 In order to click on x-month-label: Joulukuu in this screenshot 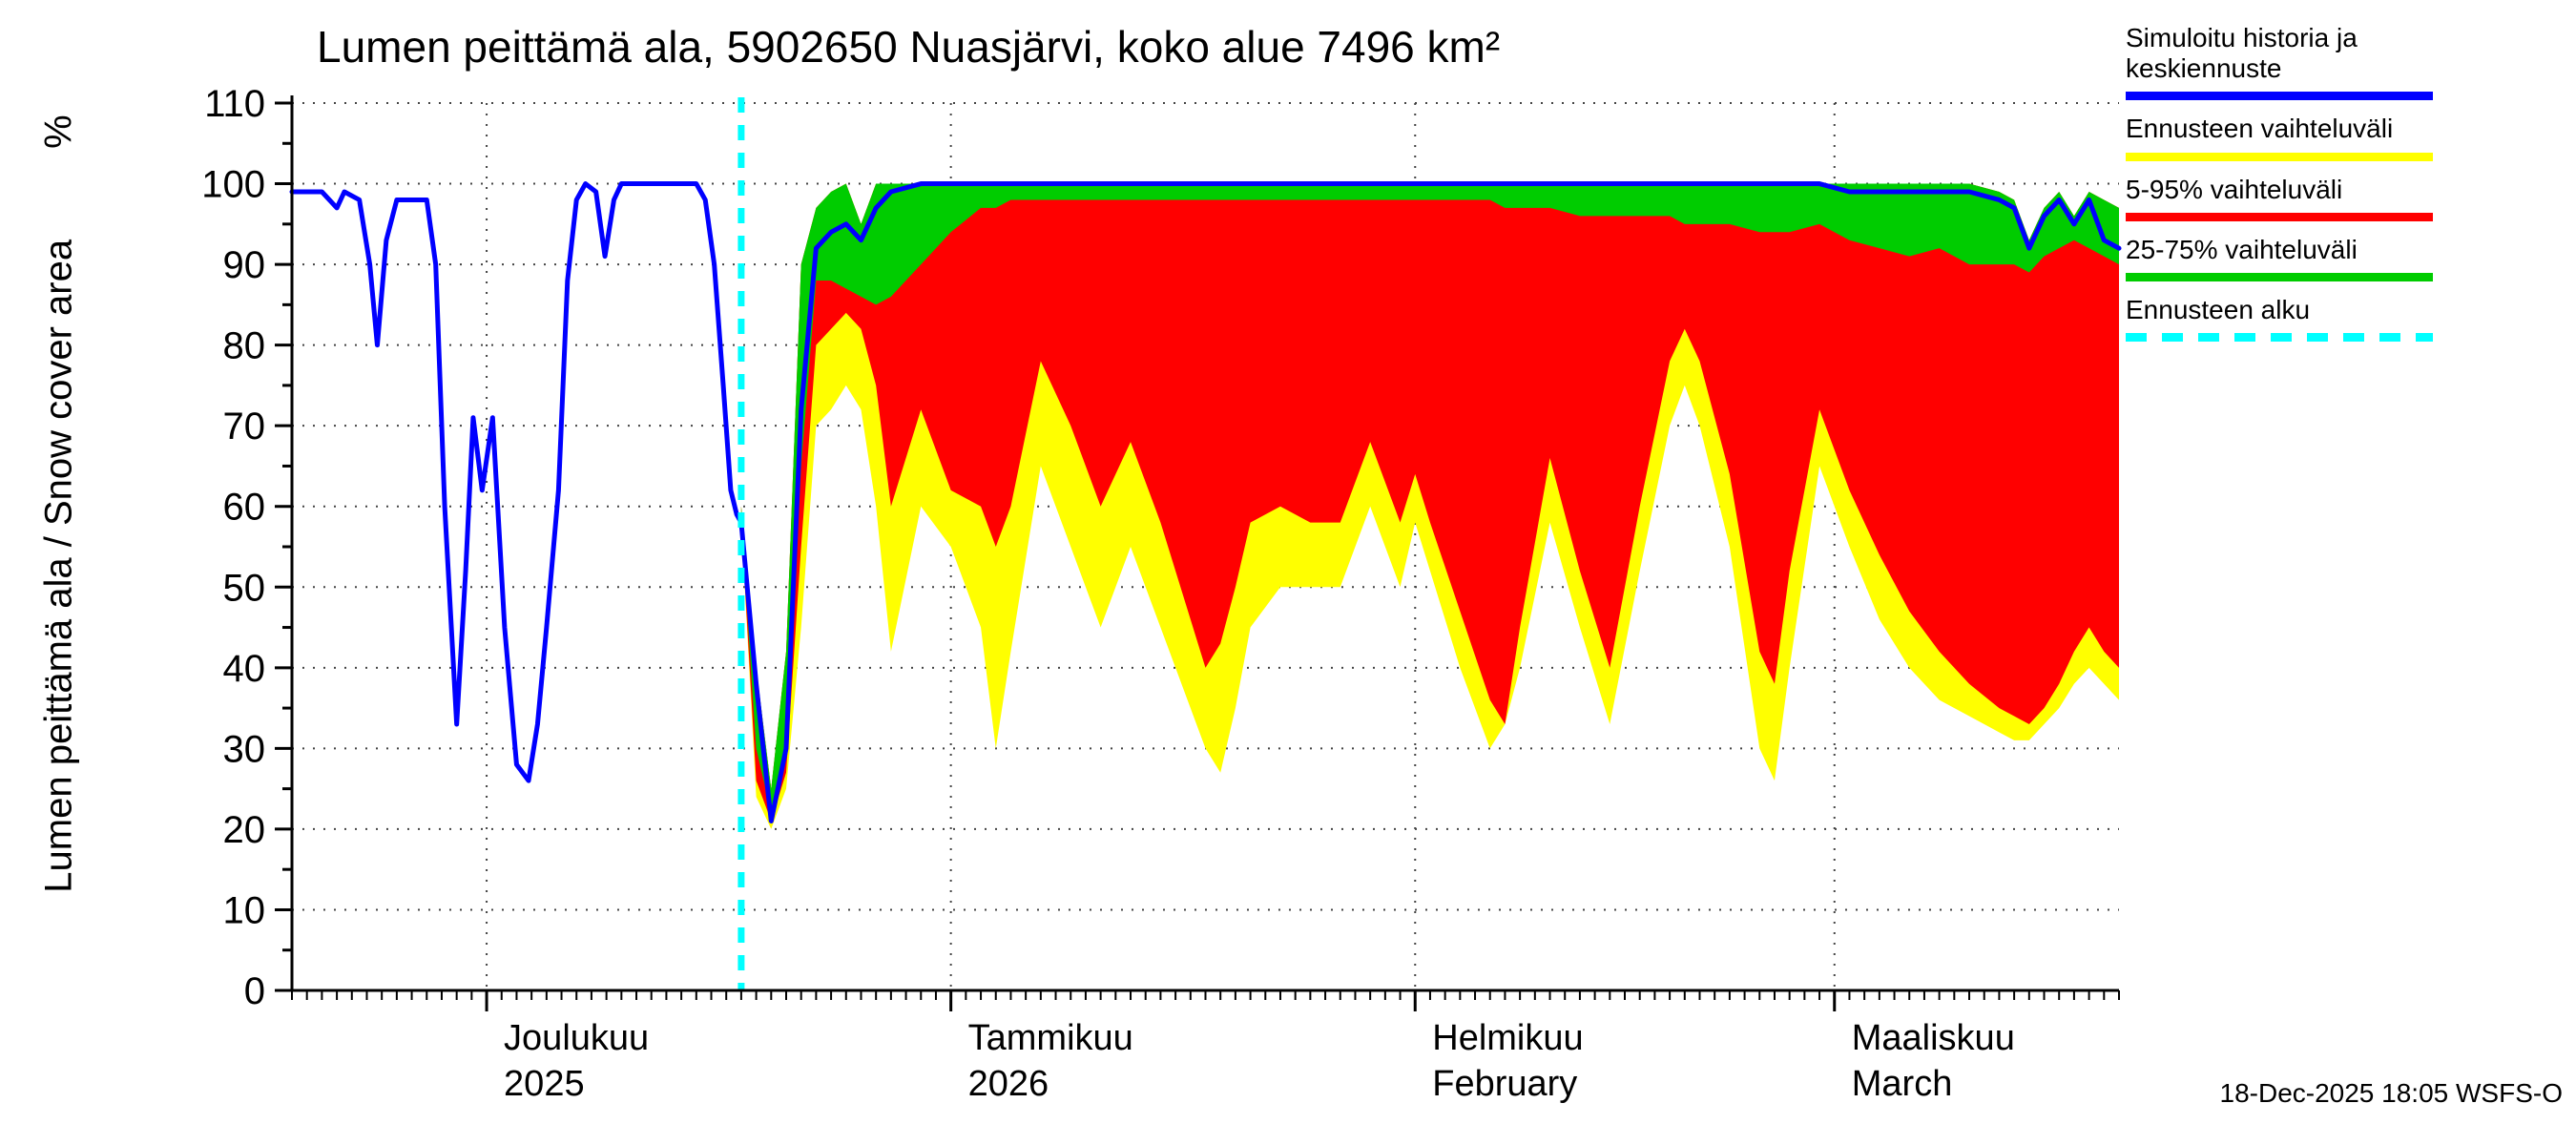, I will do `click(576, 1038)`.